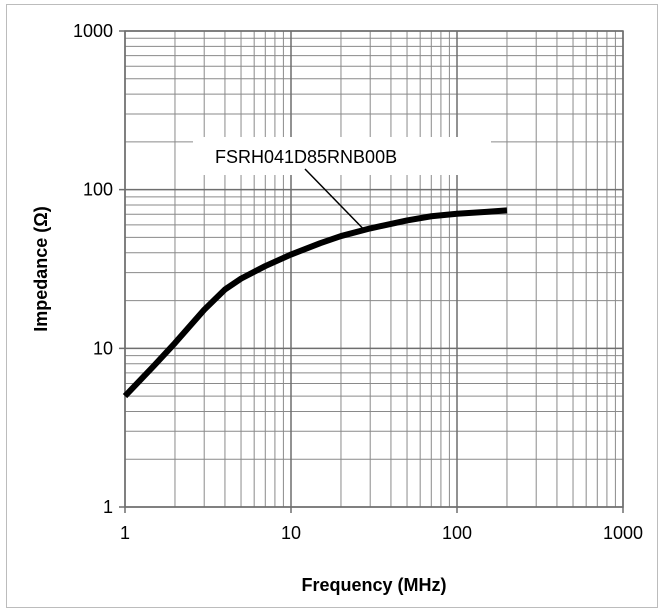  I want to click on x-tick-label: 10, so click(291, 533).